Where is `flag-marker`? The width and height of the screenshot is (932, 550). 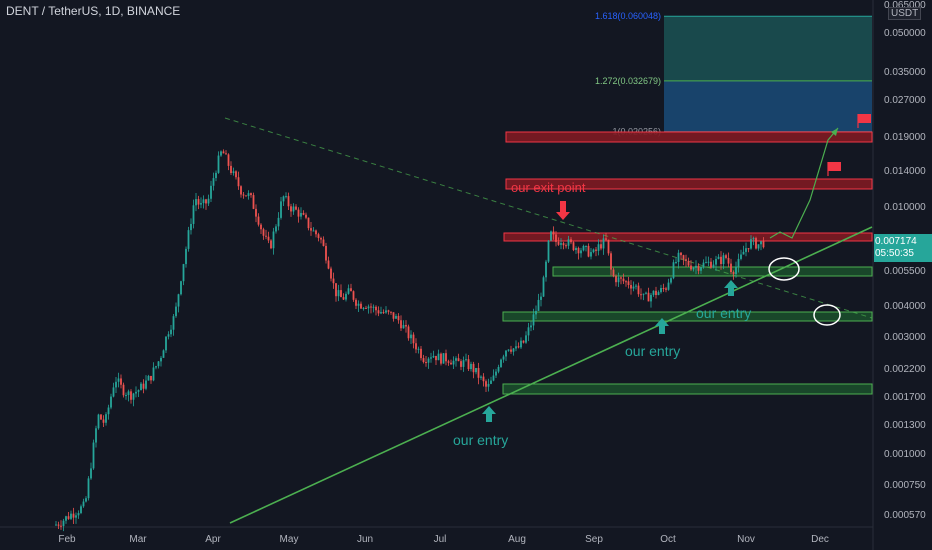 flag-marker is located at coordinates (834, 166).